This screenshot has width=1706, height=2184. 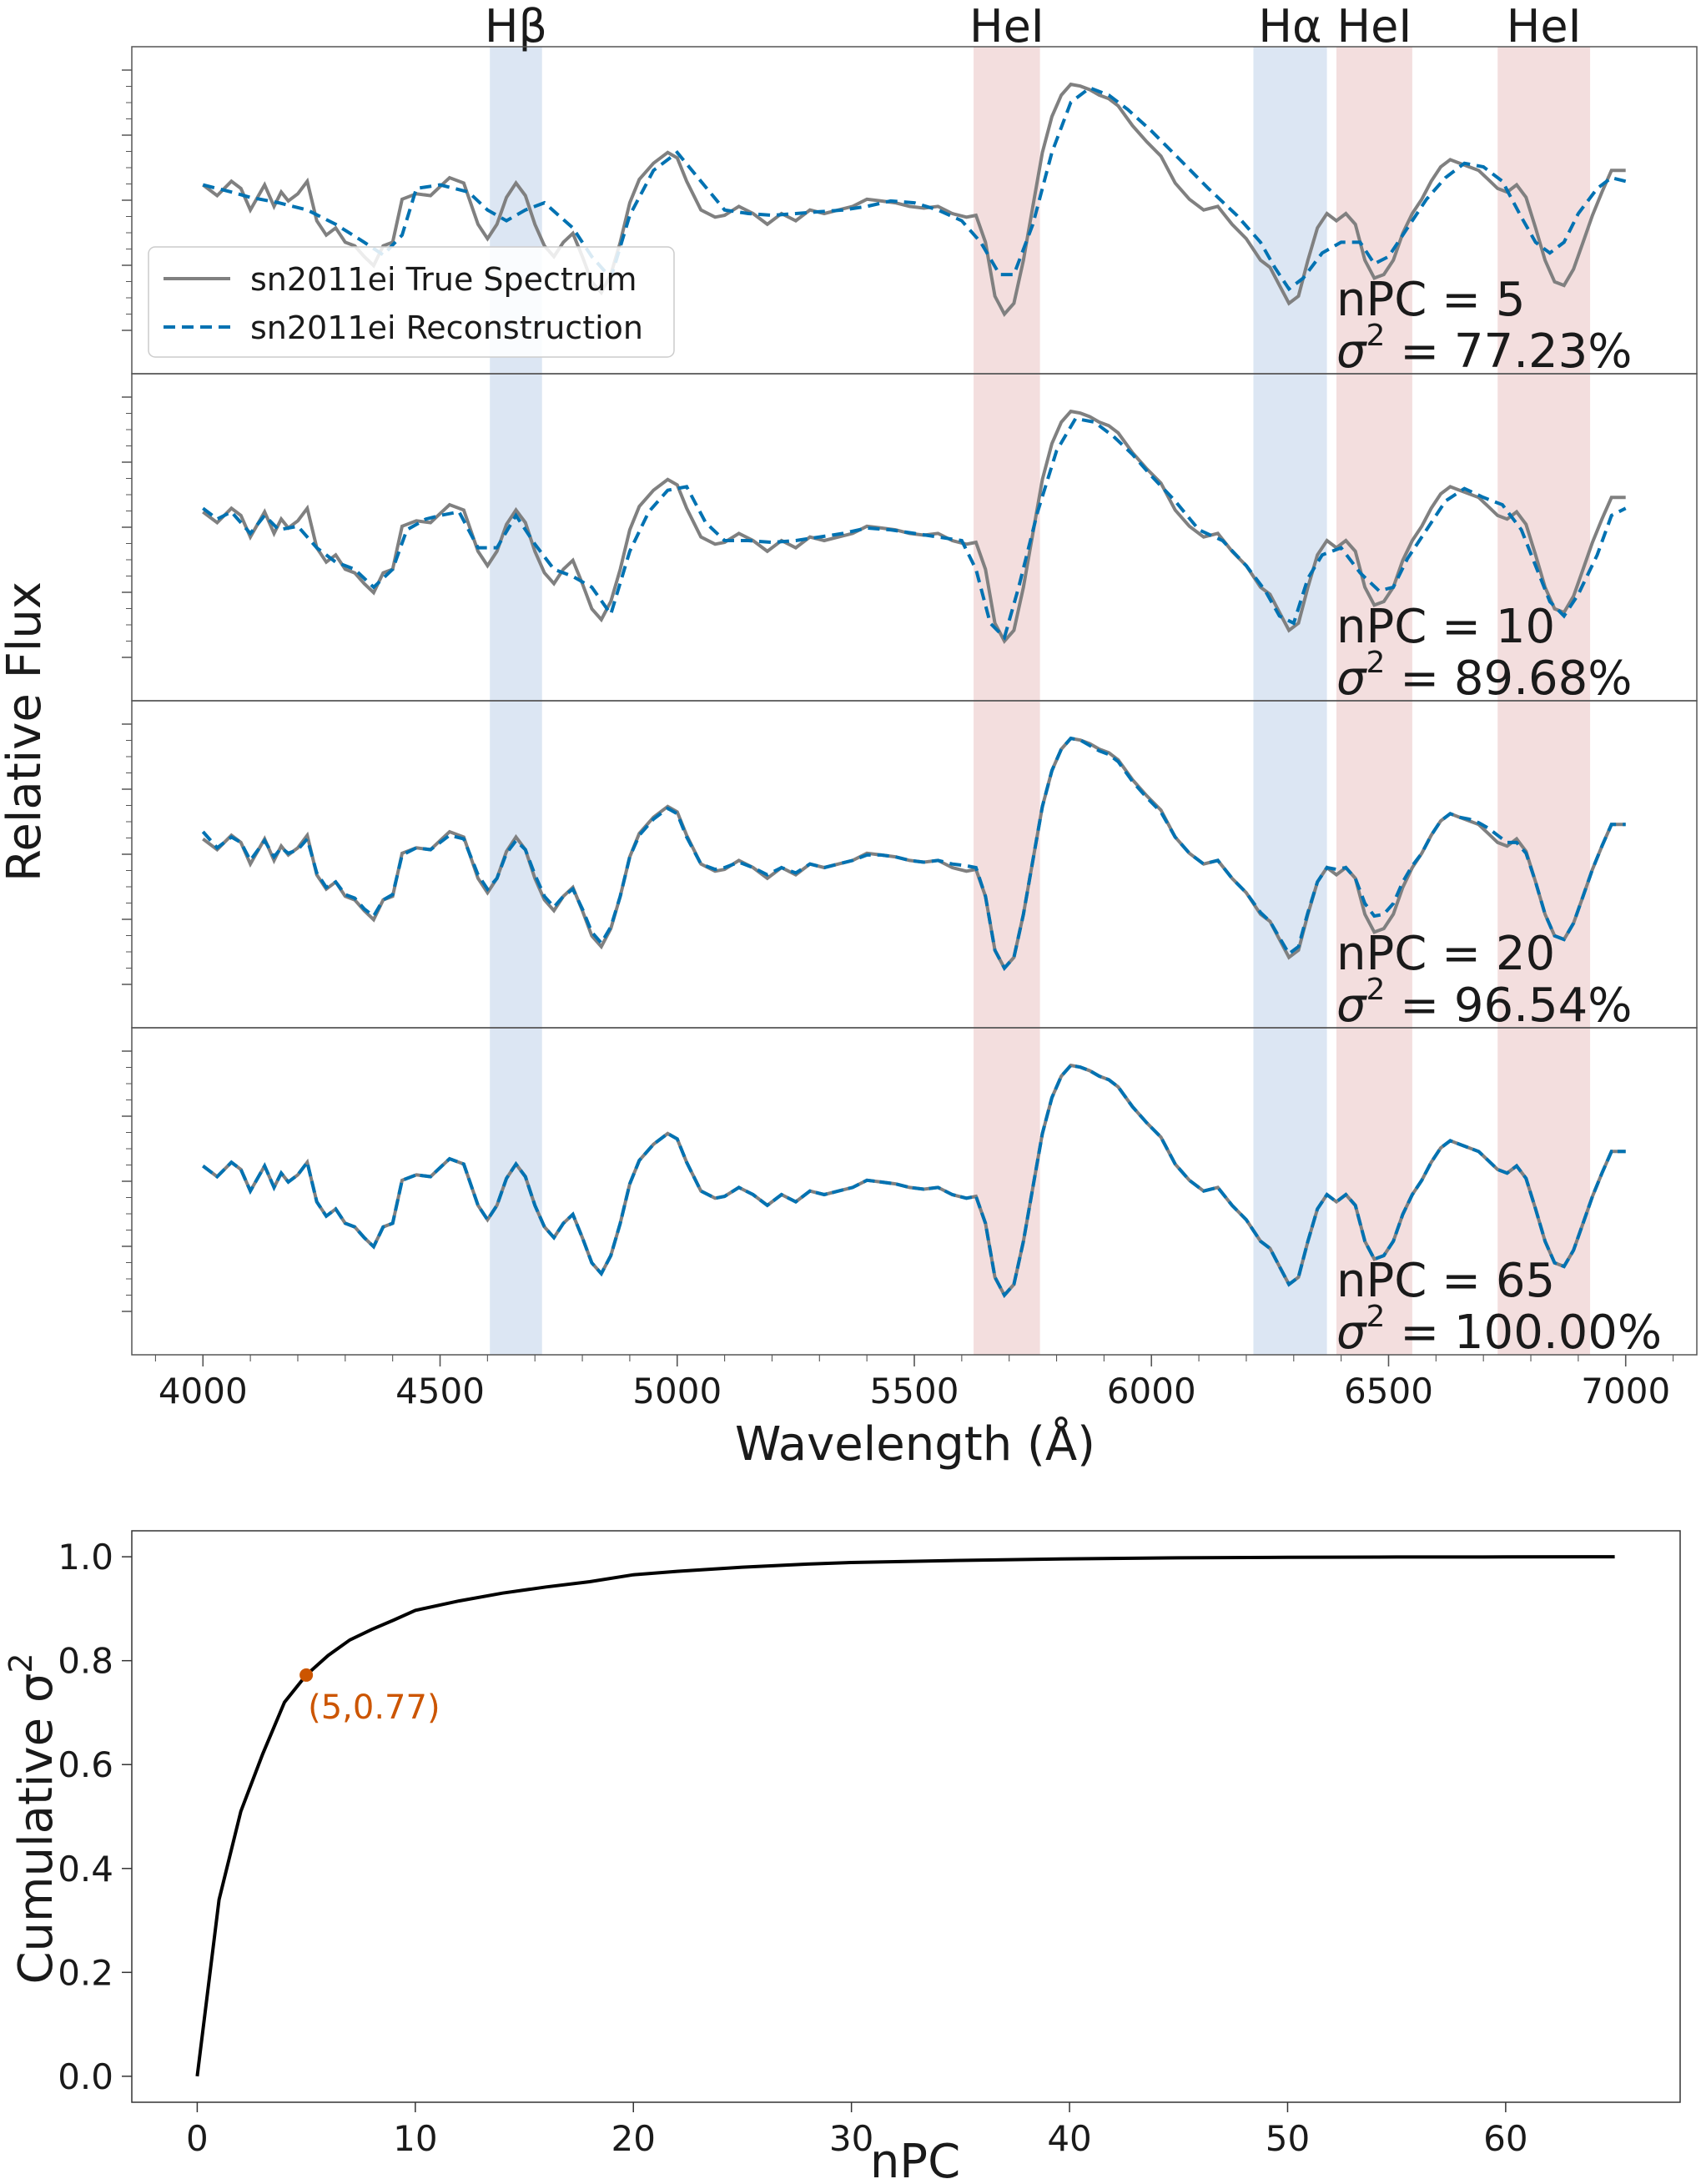 I want to click on x-tick-label: 4500, so click(x=440, y=1391).